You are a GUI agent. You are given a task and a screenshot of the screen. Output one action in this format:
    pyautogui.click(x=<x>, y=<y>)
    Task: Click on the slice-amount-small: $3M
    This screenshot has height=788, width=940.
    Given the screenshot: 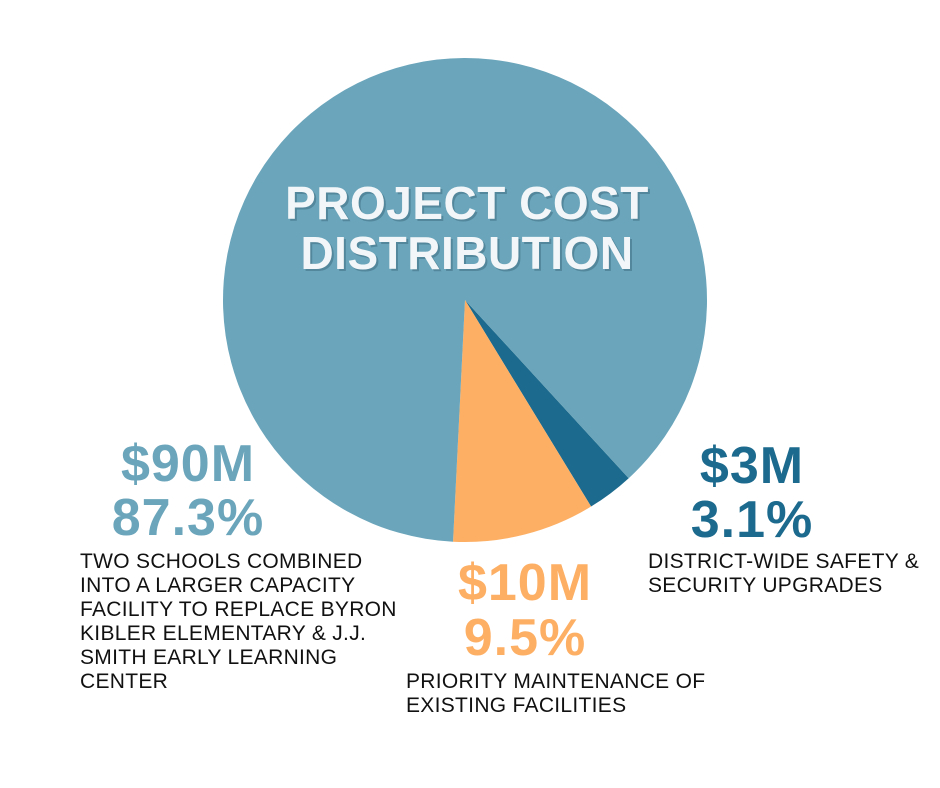 What is the action you would take?
    pyautogui.click(x=752, y=466)
    